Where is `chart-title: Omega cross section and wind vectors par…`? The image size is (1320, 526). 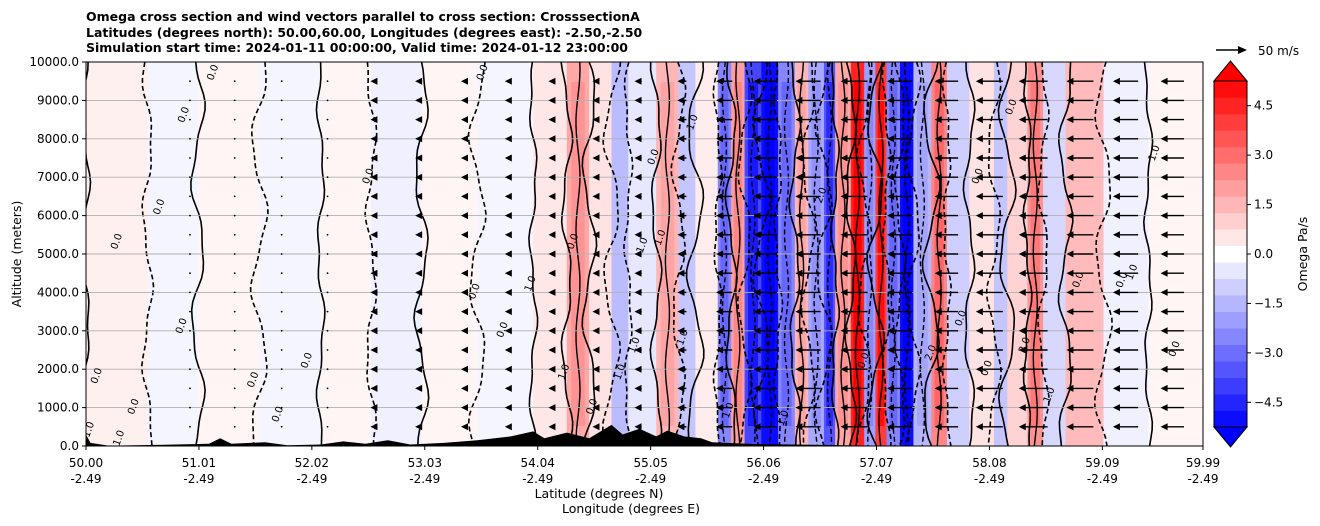
chart-title: Omega cross section and wind vectors par… is located at coordinates (364, 32).